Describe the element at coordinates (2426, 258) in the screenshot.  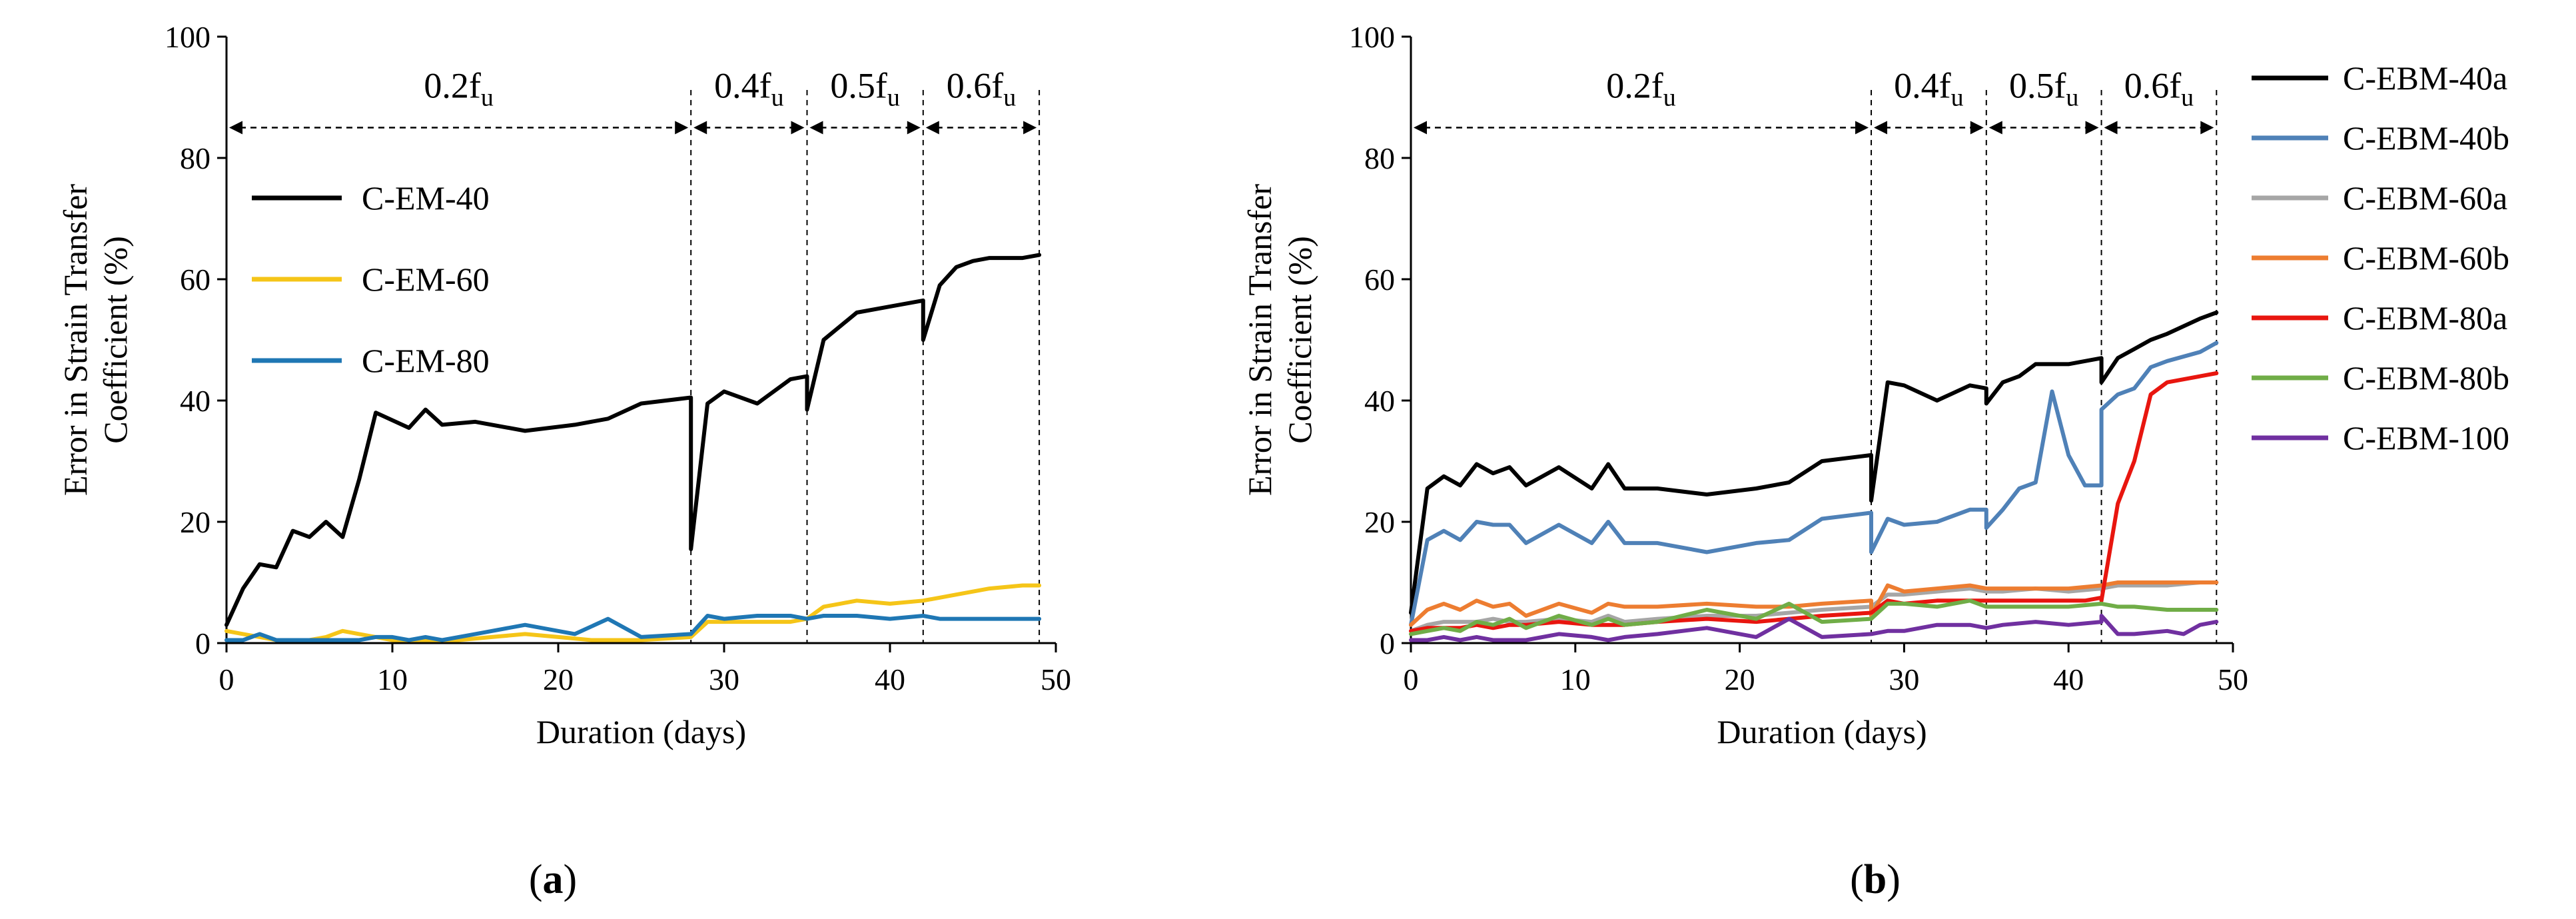
I see `legend-label: C-EBM-60b` at that location.